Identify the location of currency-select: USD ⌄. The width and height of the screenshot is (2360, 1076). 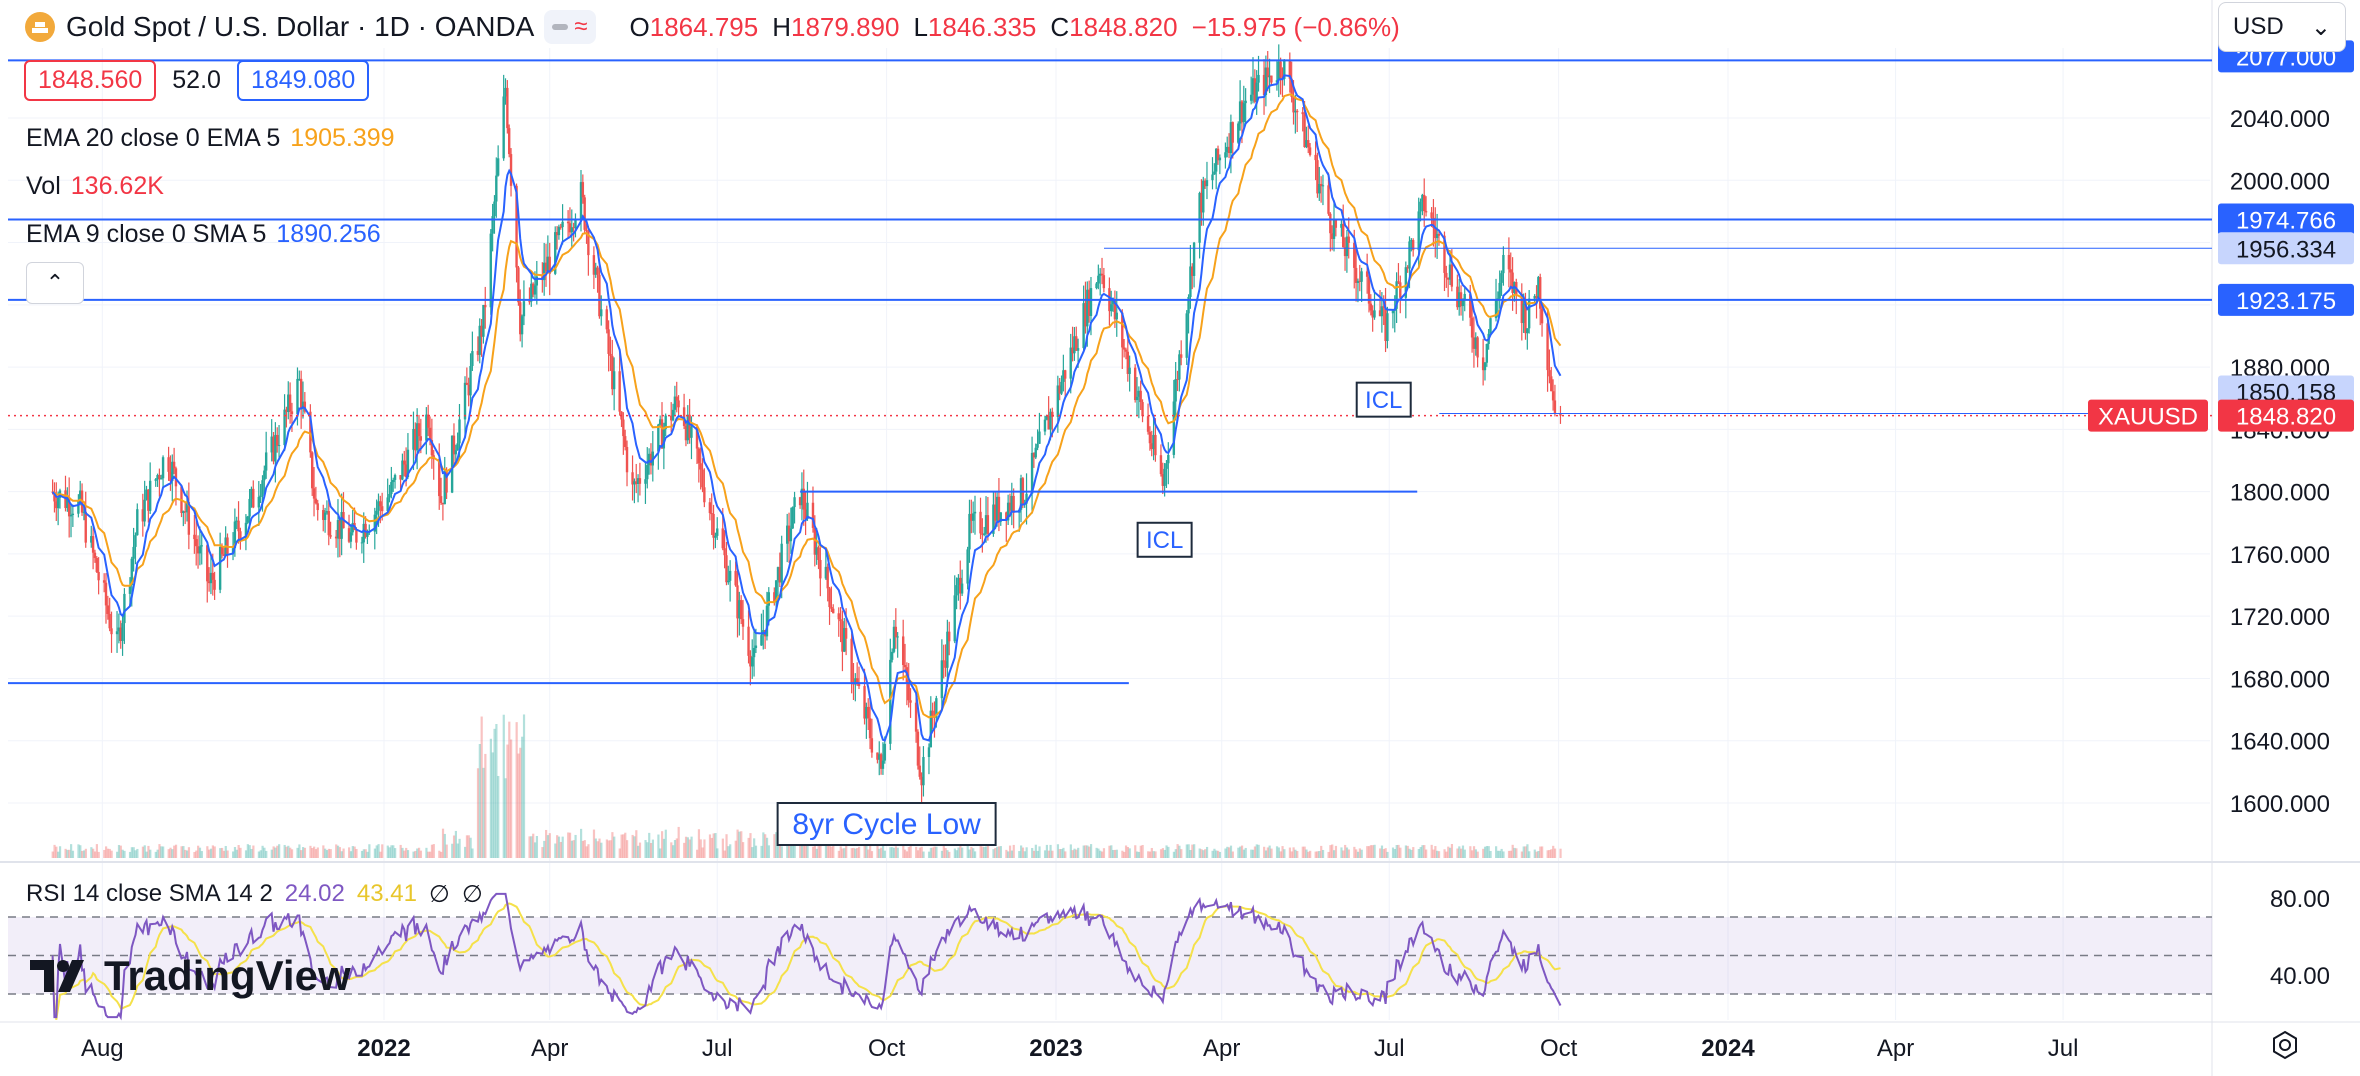
(2282, 27).